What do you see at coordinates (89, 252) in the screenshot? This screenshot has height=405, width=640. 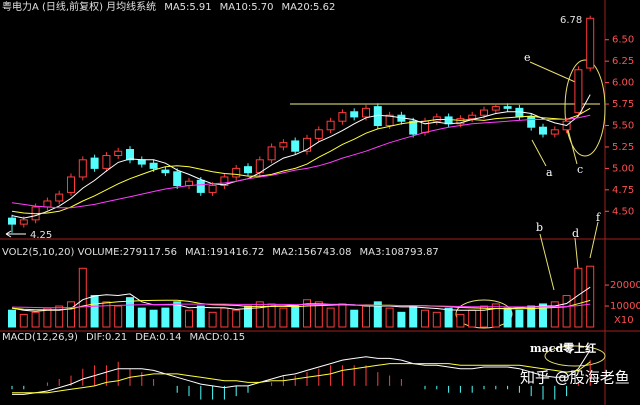 I see `legend-label: VOL2(5,10,20) VOLUME:279117.56` at bounding box center [89, 252].